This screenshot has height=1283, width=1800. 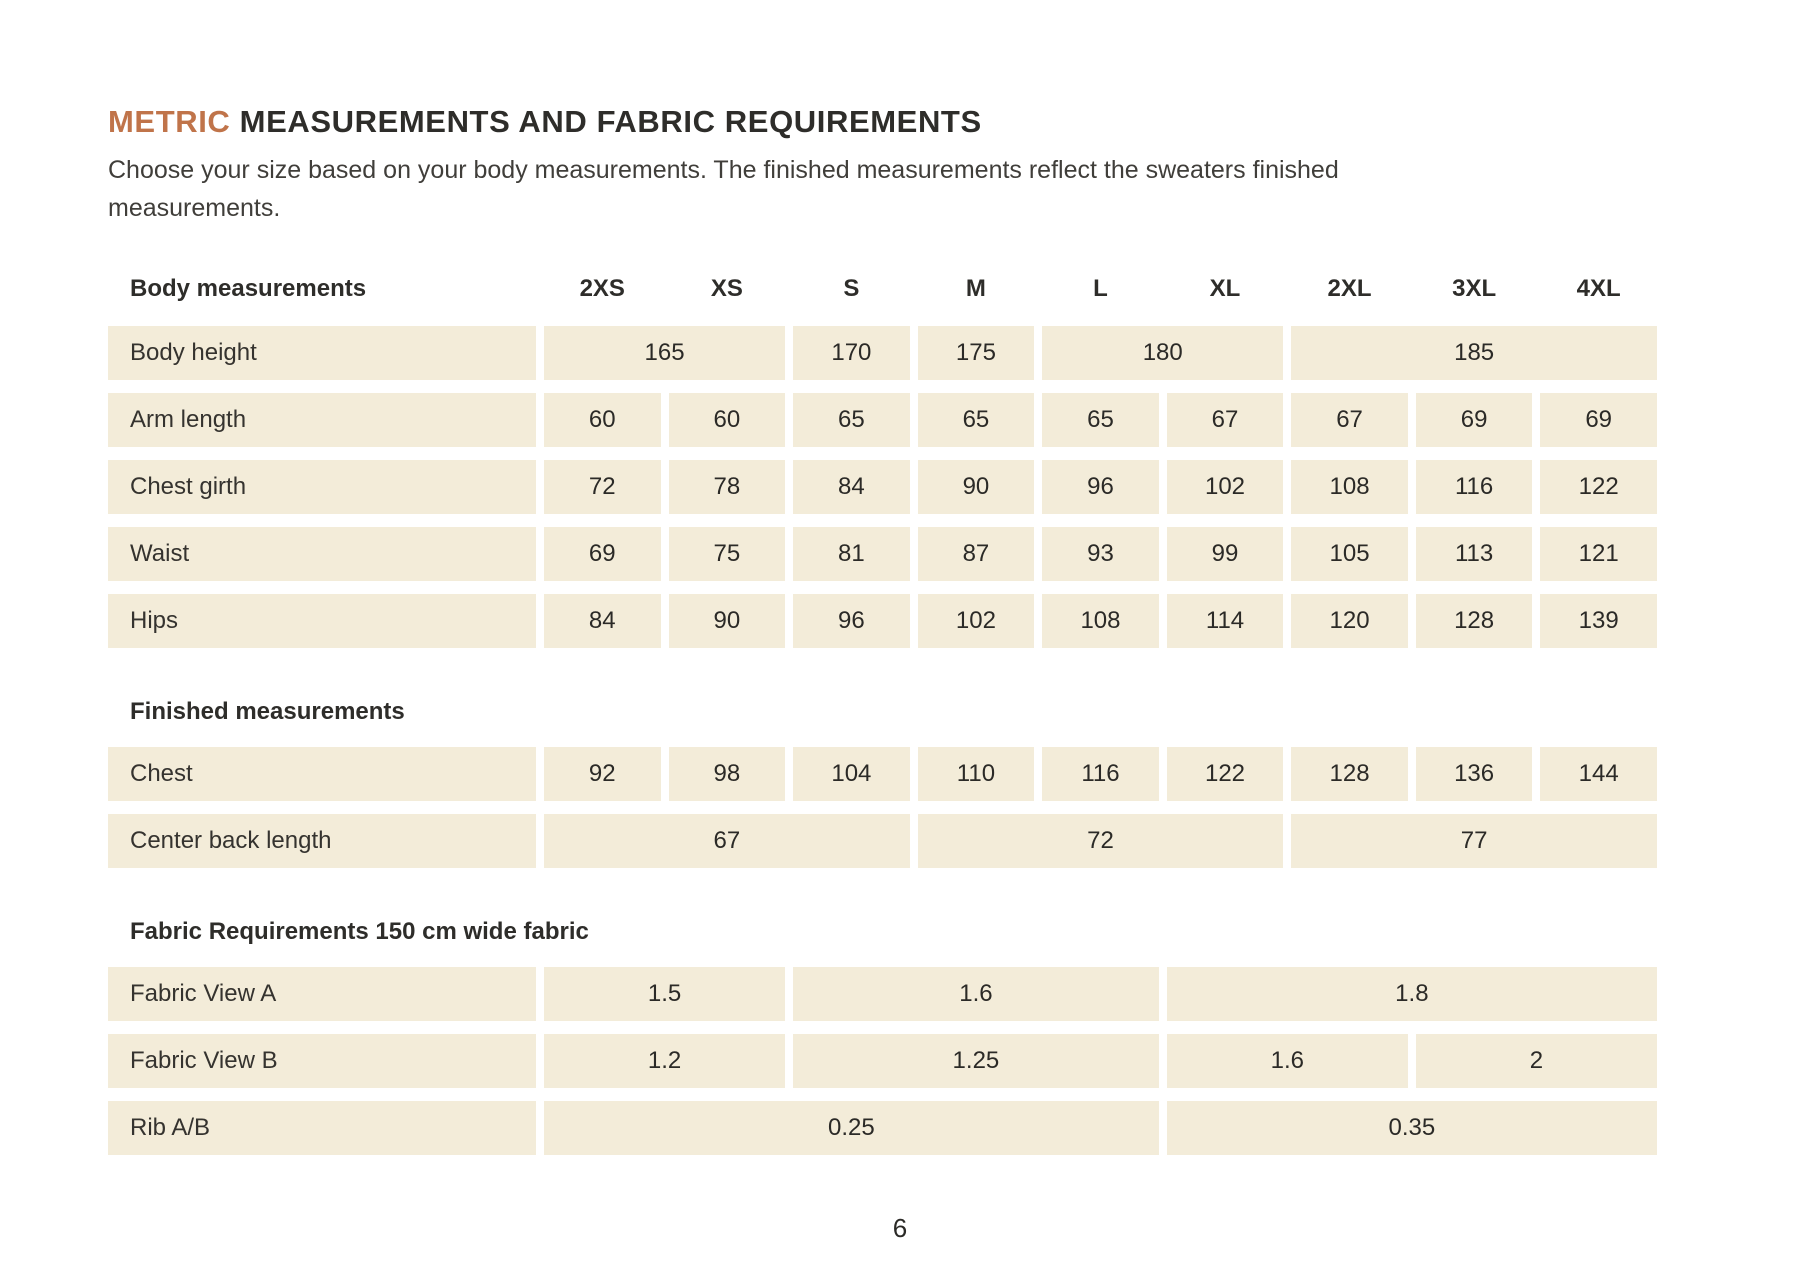 What do you see at coordinates (882, 917) in the screenshot?
I see `section-header-row: Fabric Requirements 150 cm wide fabric` at bounding box center [882, 917].